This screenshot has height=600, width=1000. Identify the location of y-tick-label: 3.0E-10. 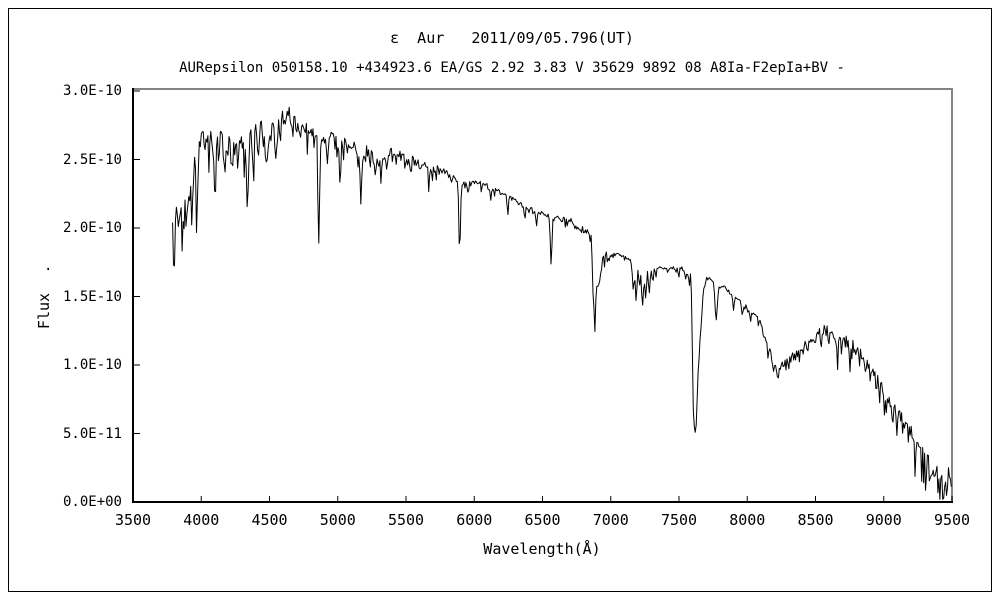
(92, 91).